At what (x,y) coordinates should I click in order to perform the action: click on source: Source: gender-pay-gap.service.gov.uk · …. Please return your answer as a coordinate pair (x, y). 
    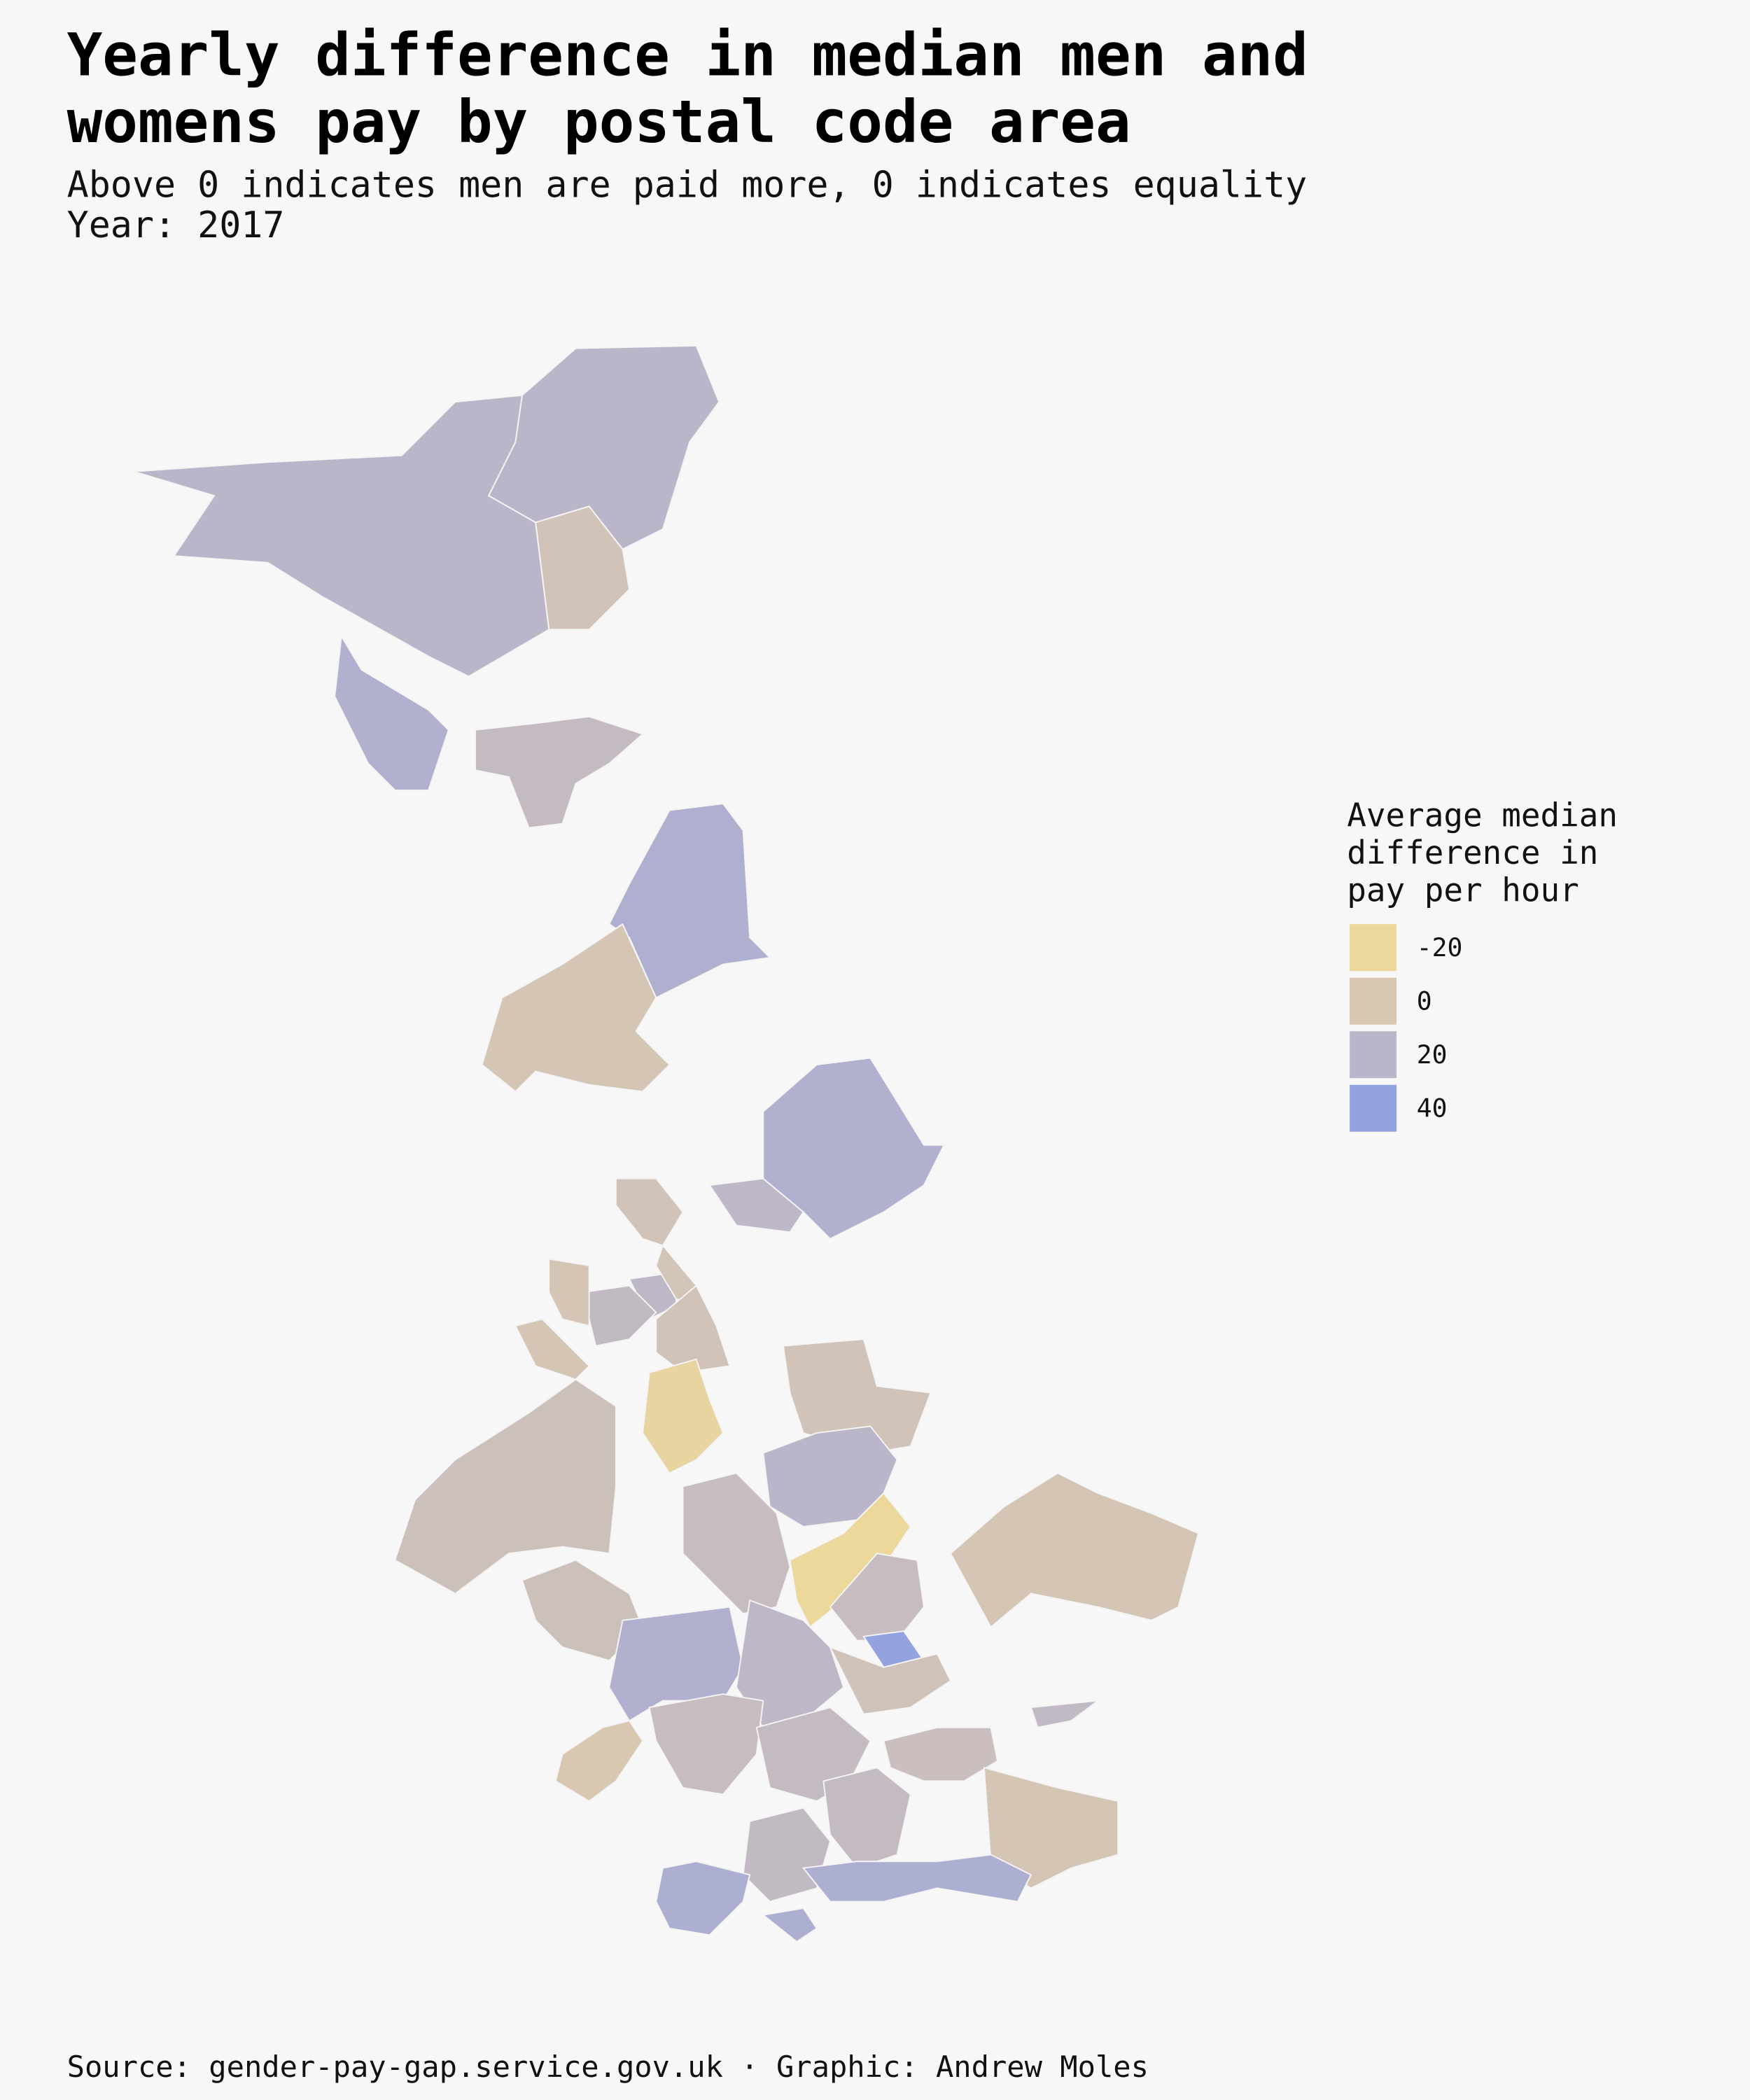
    Looking at the image, I should click on (608, 2067).